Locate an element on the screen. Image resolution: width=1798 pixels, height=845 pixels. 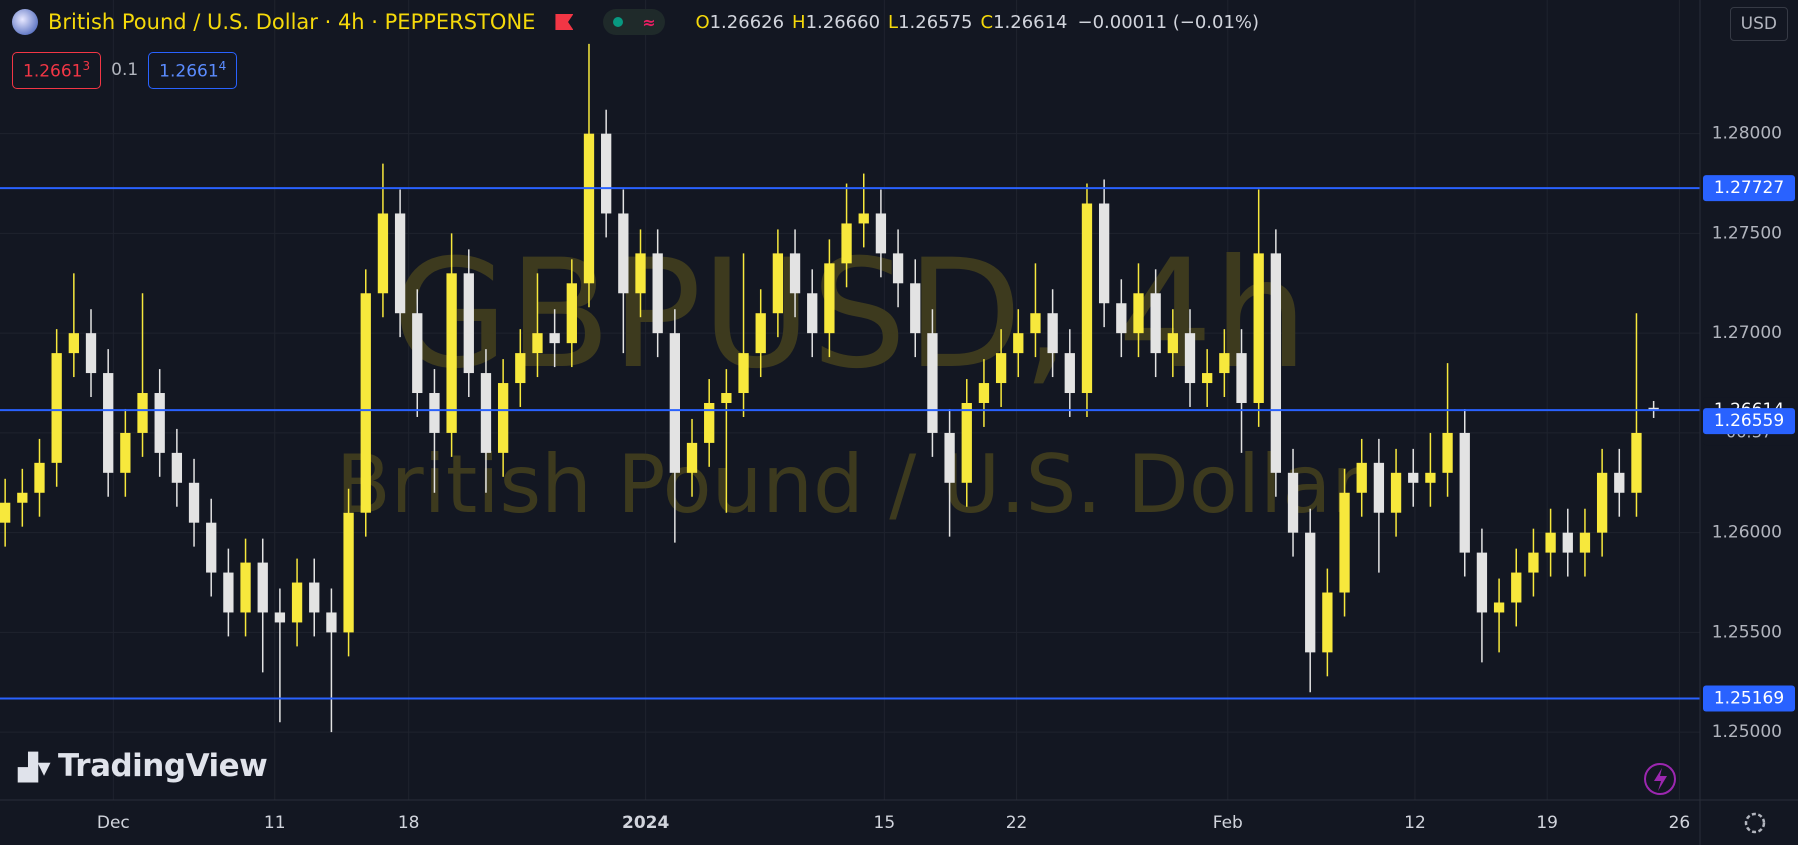
logo-text: TradingView is located at coordinates (163, 766).